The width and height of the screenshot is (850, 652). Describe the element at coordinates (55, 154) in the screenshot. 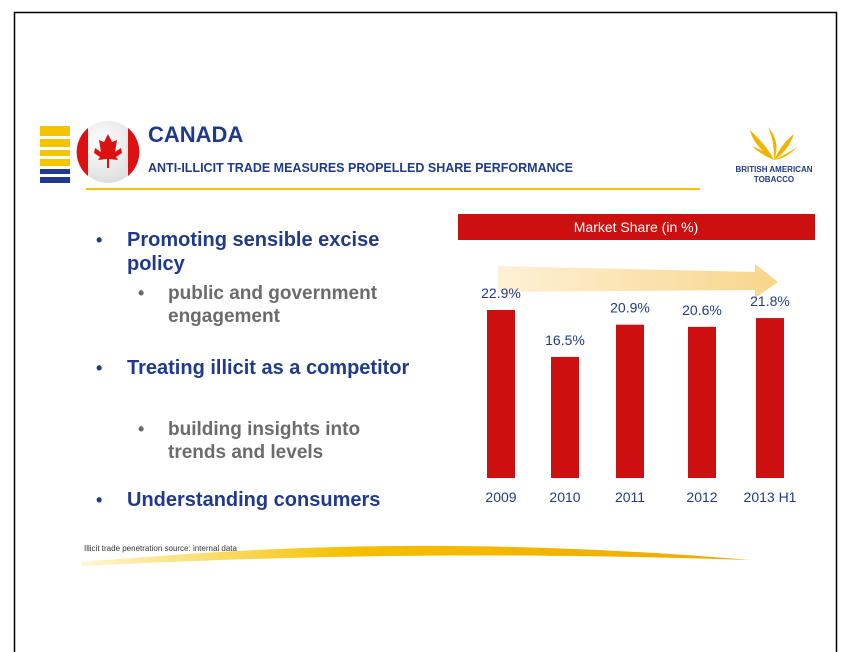

I see `stripes` at that location.